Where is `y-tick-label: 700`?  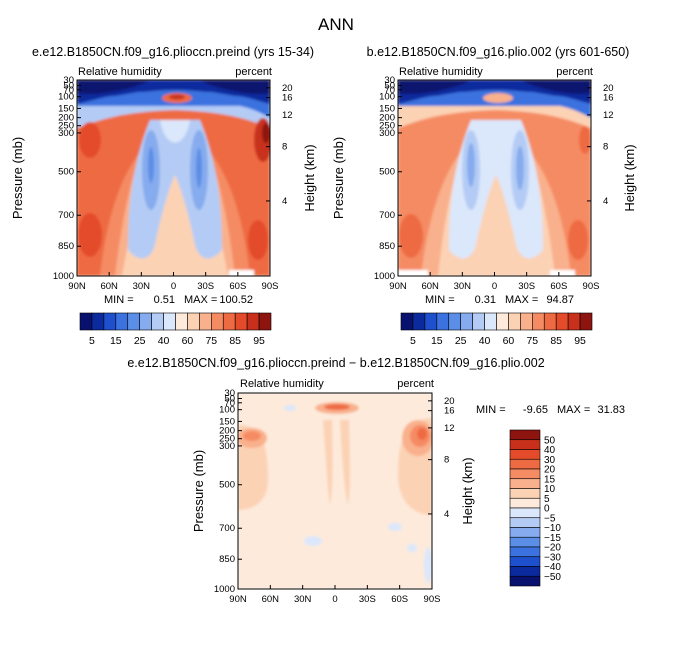 y-tick-label: 700 is located at coordinates (227, 528).